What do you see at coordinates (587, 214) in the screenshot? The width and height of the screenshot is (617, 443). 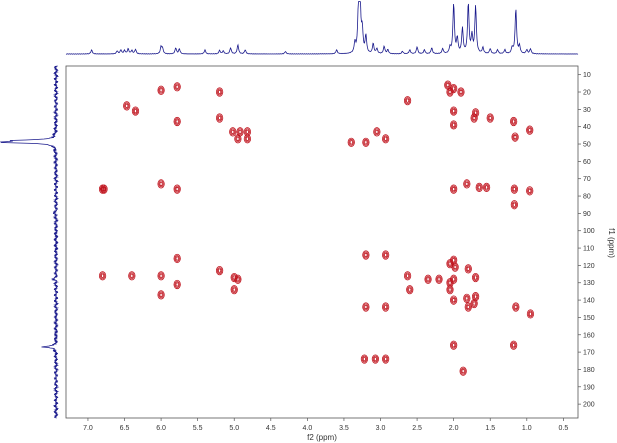 I see `y-tick-label: 90` at bounding box center [587, 214].